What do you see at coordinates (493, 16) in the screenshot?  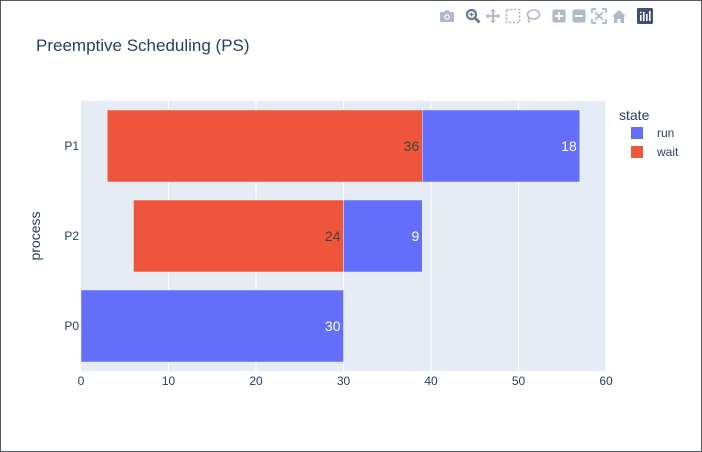 I see `pan-icon` at bounding box center [493, 16].